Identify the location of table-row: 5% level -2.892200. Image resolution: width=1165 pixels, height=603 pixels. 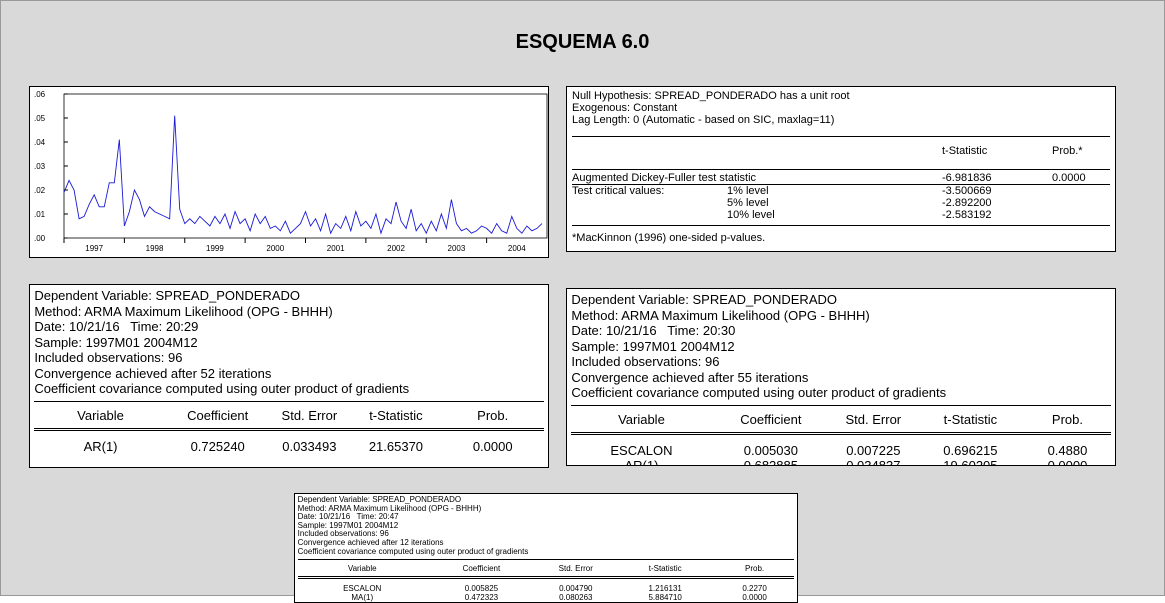
(841, 203).